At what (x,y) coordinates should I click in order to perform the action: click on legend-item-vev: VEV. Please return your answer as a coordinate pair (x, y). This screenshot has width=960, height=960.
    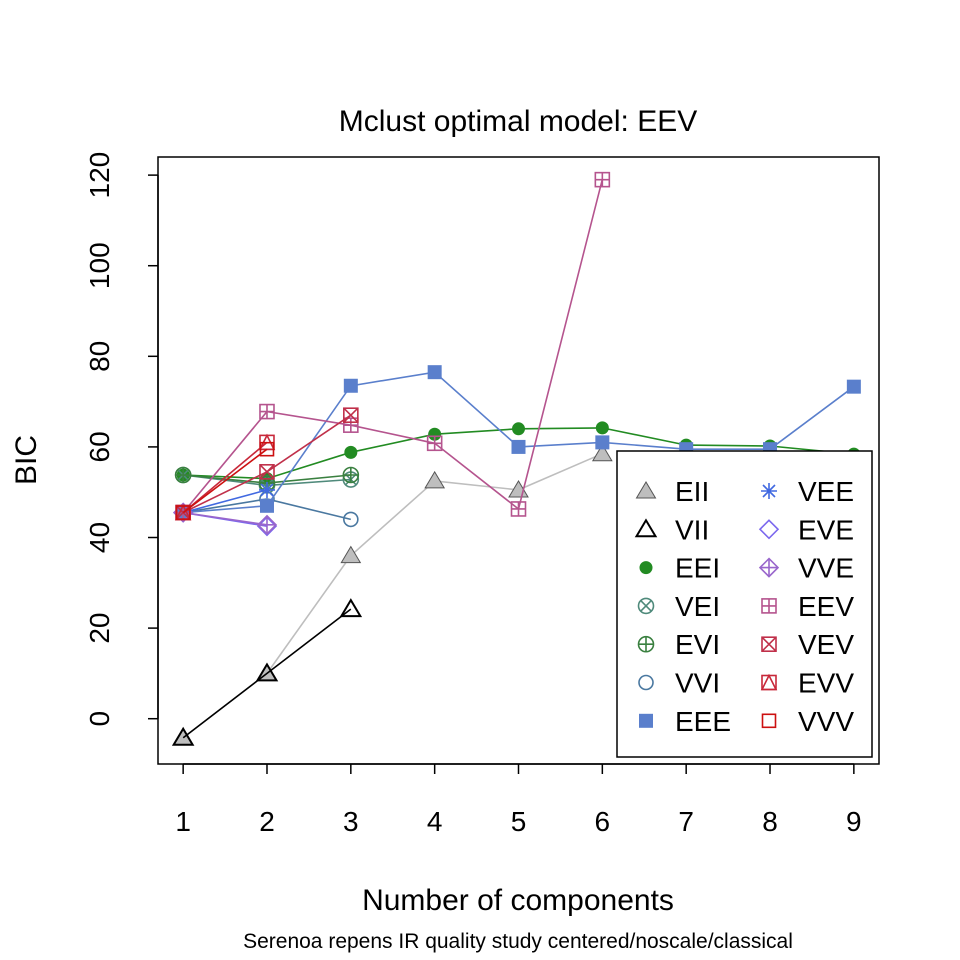
    Looking at the image, I should click on (807, 644).